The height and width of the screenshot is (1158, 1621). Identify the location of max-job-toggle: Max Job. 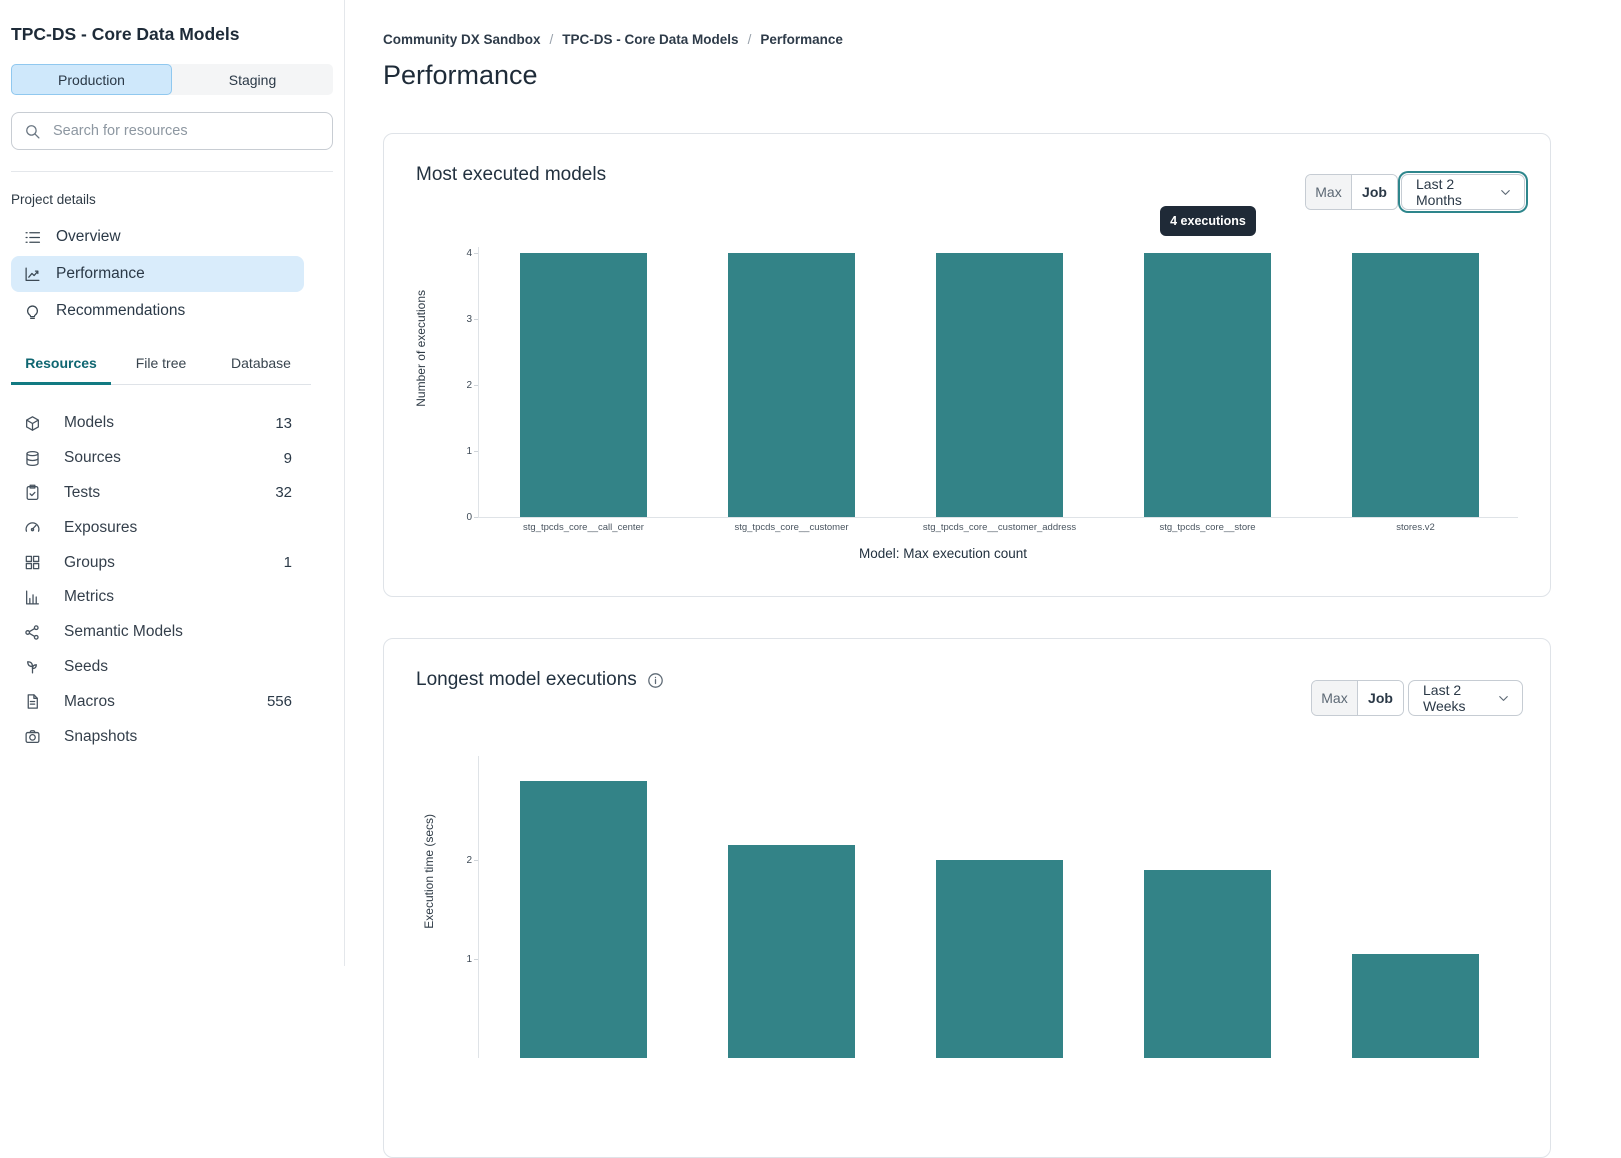
(1357, 698).